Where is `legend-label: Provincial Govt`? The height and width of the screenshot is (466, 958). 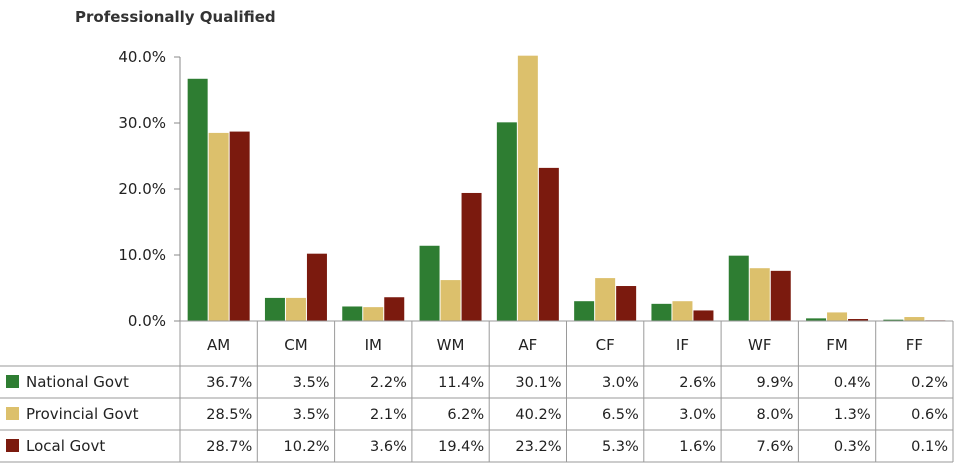
legend-label: Provincial Govt is located at coordinates (82, 414).